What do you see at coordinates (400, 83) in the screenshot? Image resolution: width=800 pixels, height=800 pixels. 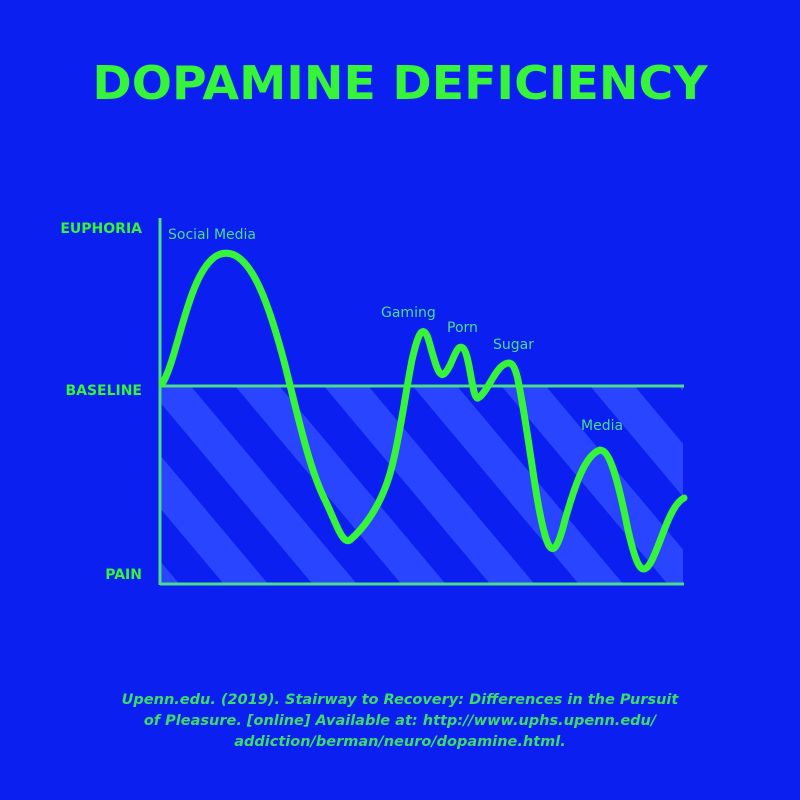 I see `chart-title: DOPAMINE DEFICIENCY` at bounding box center [400, 83].